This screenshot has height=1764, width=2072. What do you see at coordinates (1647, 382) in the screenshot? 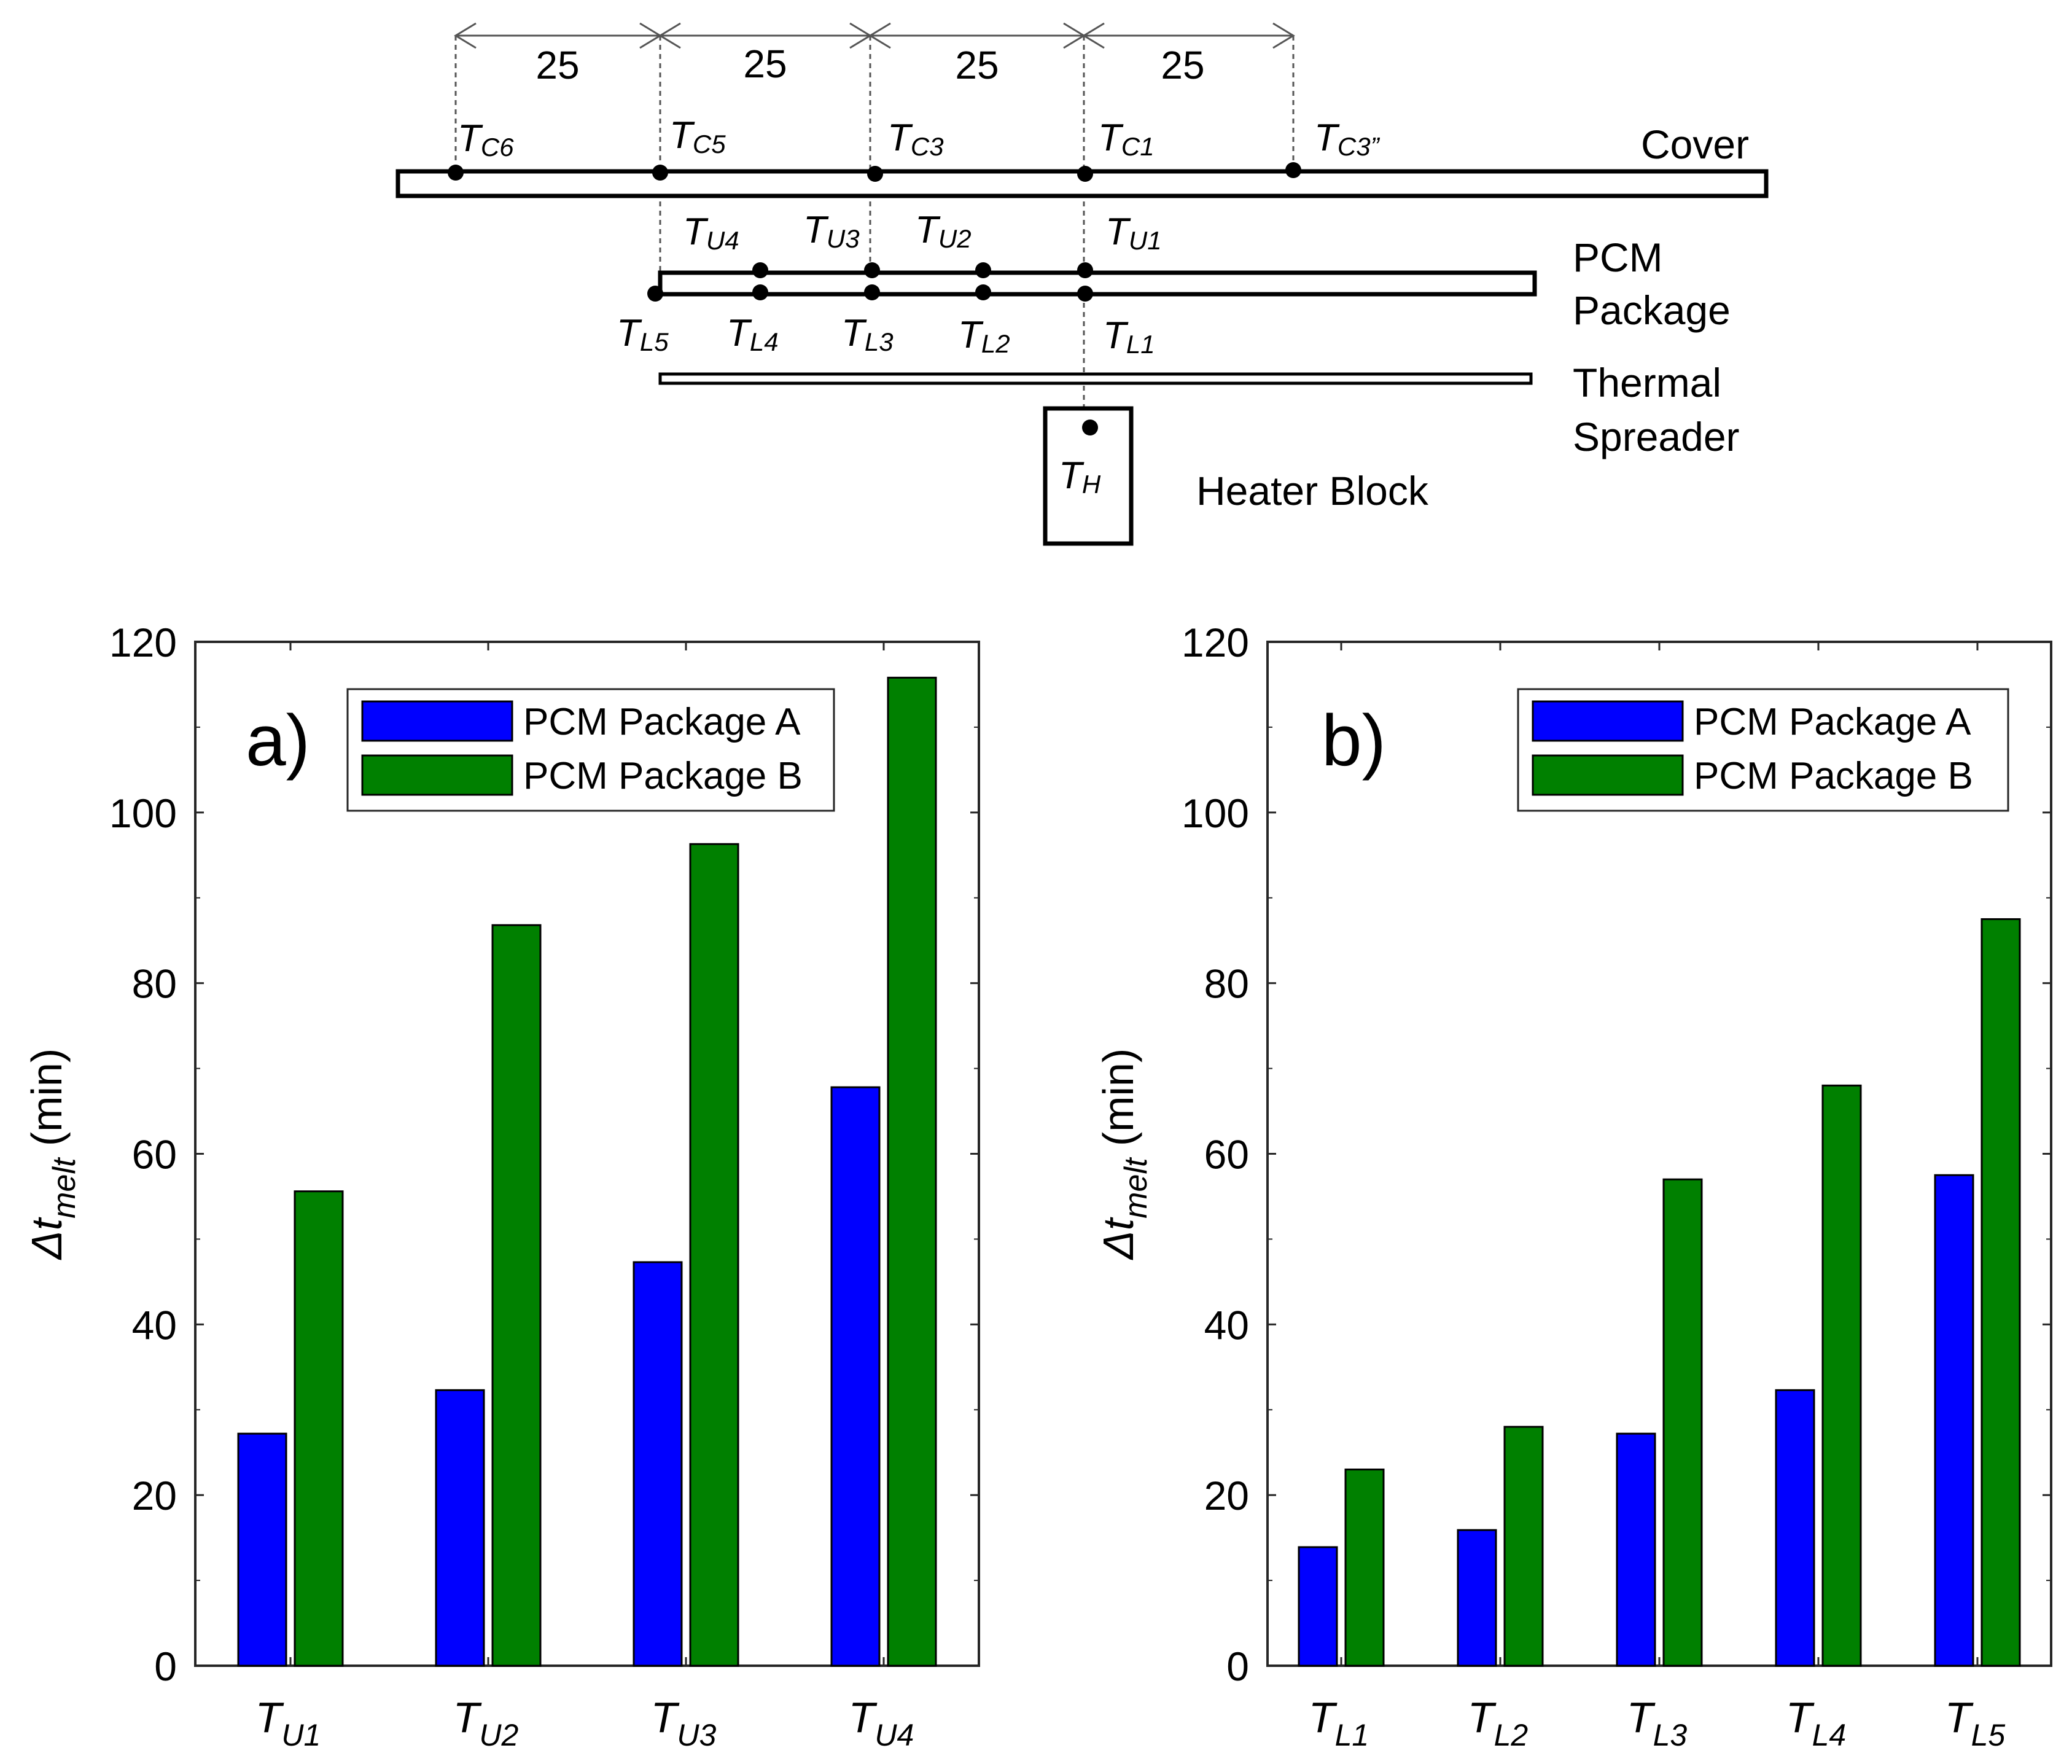
I see `spreader-label-line1: Thermal` at bounding box center [1647, 382].